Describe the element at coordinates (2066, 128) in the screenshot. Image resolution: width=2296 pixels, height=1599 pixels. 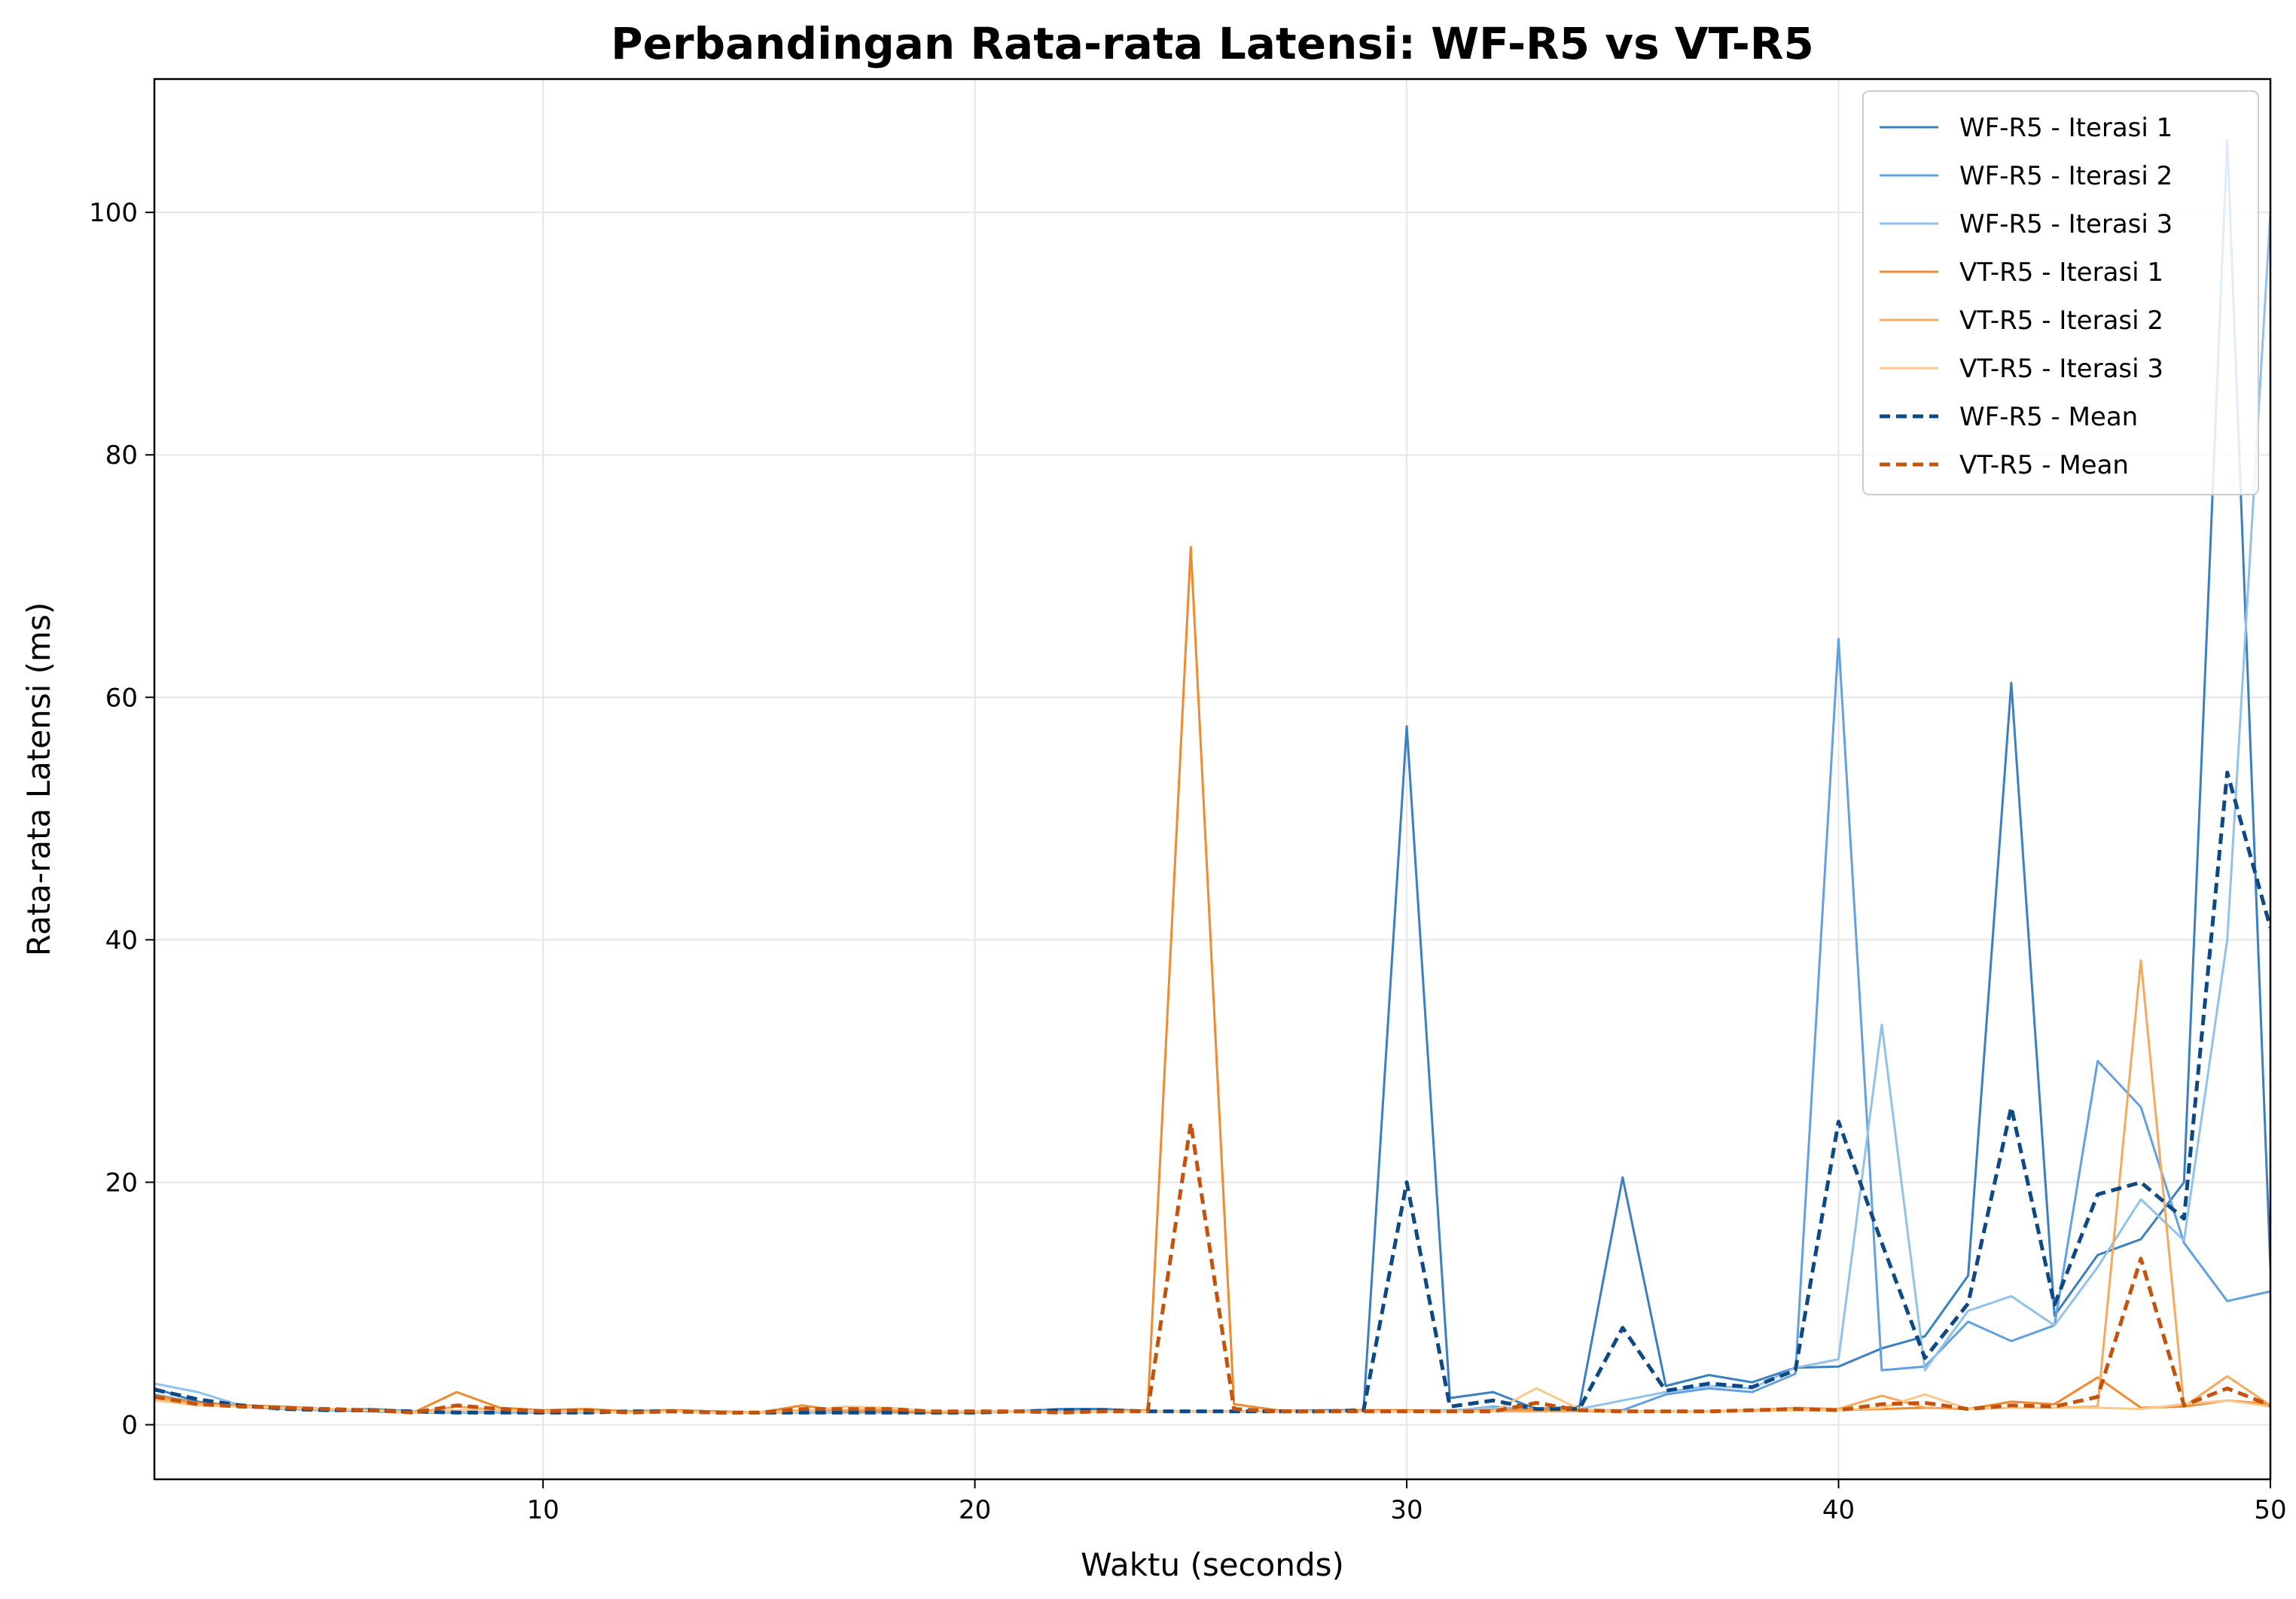
I see `legend-label: WF-R5 - Iterasi 1` at that location.